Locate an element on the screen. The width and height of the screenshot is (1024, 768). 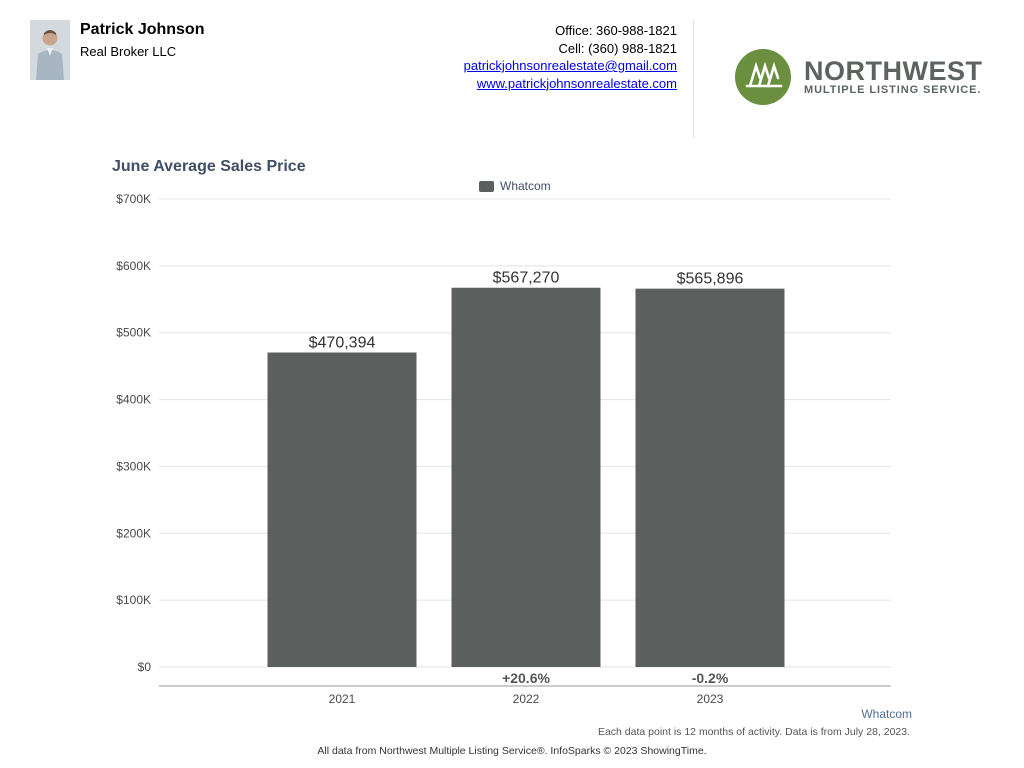
email-link: patrickjohnsonrealestate@gmail.com is located at coordinates (570, 65).